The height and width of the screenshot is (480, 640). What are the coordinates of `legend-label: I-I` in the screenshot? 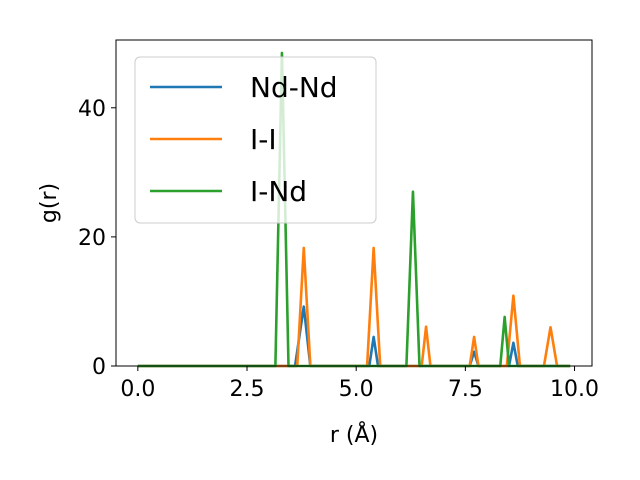 It's located at (263, 139).